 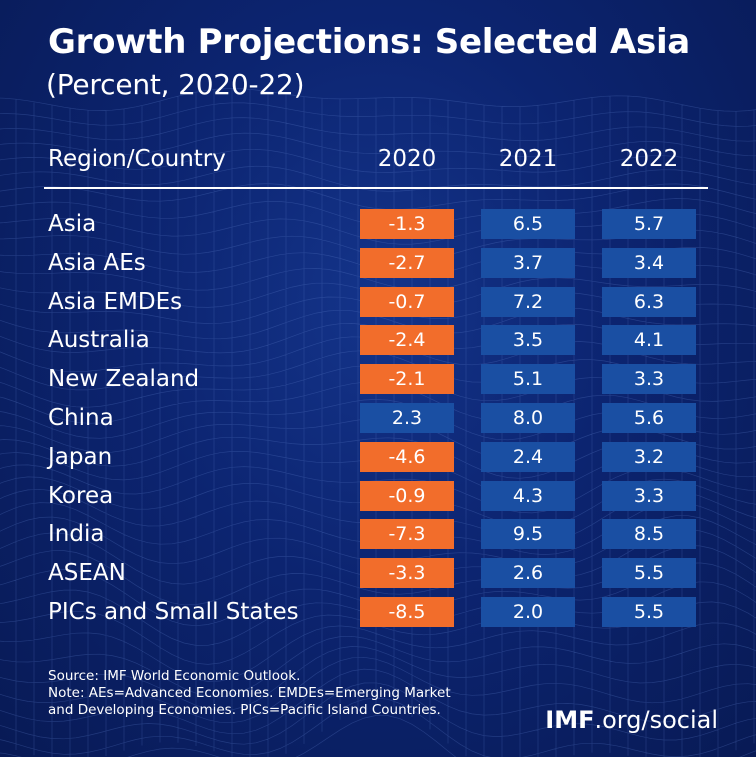 What do you see at coordinates (173, 612) in the screenshot?
I see `row-label: PICs and Small States` at bounding box center [173, 612].